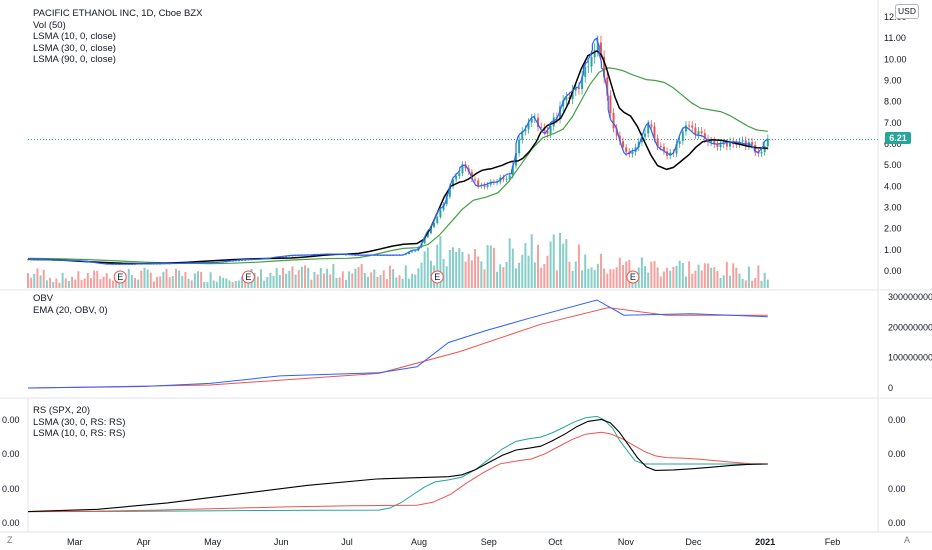 Image resolution: width=932 pixels, height=550 pixels. Describe the element at coordinates (893, 81) in the screenshot. I see `price-tick-label: 9.00` at that location.